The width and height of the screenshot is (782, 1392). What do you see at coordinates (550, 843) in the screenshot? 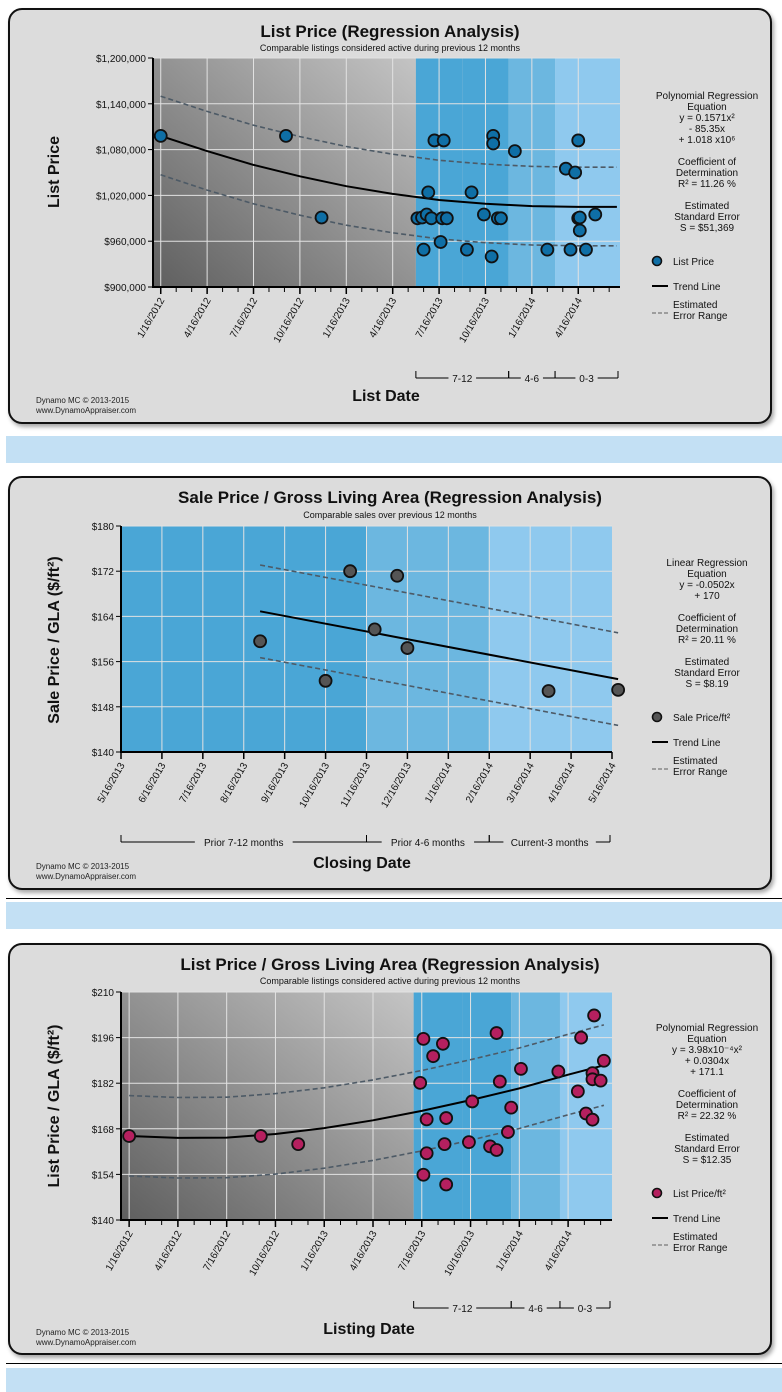
I see `period-label: Current-3 months` at bounding box center [550, 843].